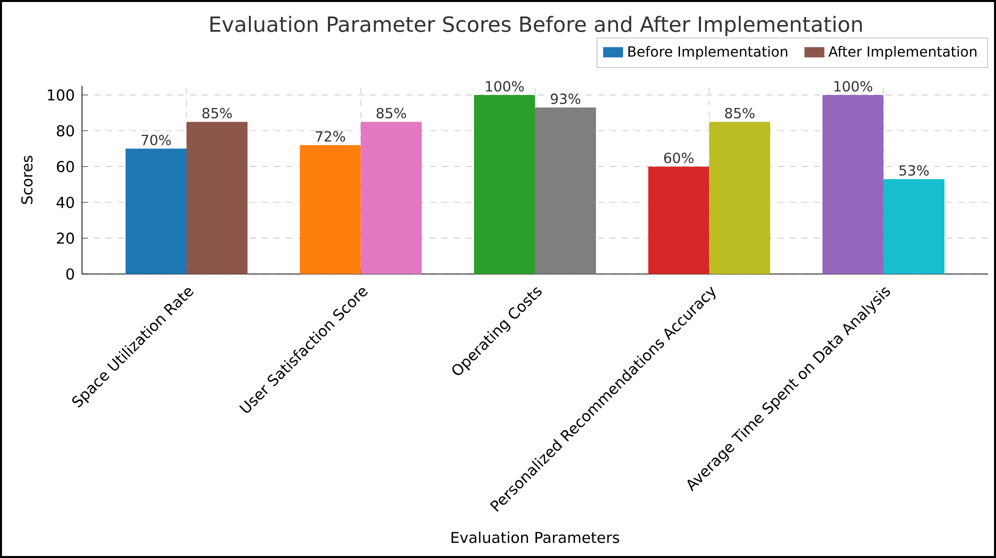 Image resolution: width=996 pixels, height=558 pixels. What do you see at coordinates (536, 26) in the screenshot?
I see `chart-title: Evaluation Parameter Scores Before and After Implementation` at bounding box center [536, 26].